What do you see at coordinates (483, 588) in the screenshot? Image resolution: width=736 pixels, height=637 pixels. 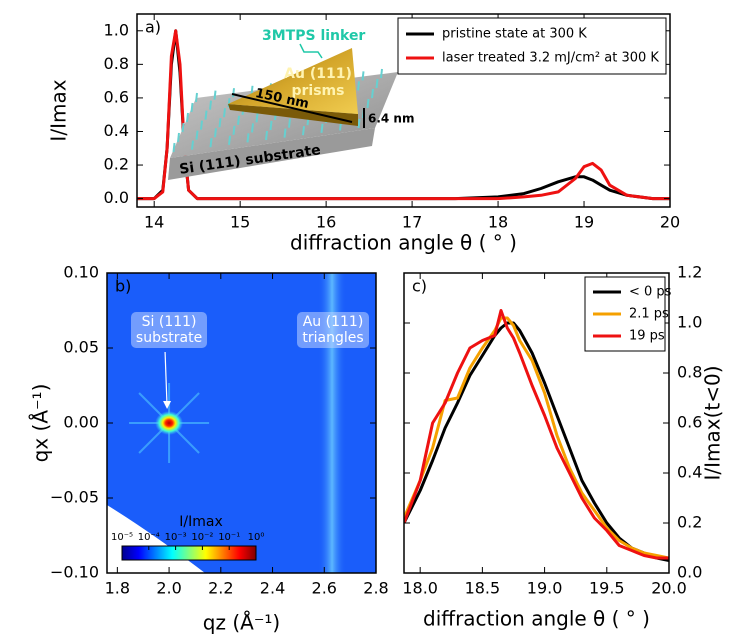 I see `x-tick-label: 18.5` at bounding box center [483, 588].